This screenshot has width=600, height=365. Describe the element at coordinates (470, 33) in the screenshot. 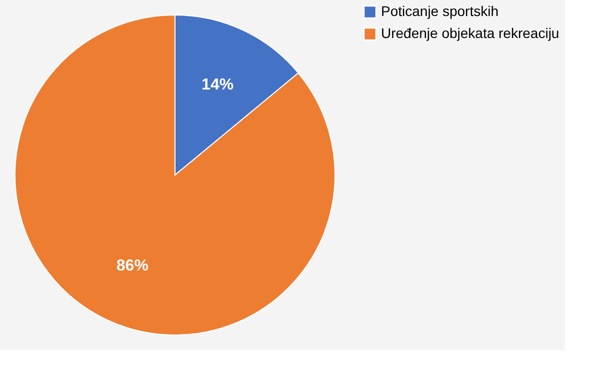

I see `legend-label: Uređenje objekata rekreaciju` at that location.